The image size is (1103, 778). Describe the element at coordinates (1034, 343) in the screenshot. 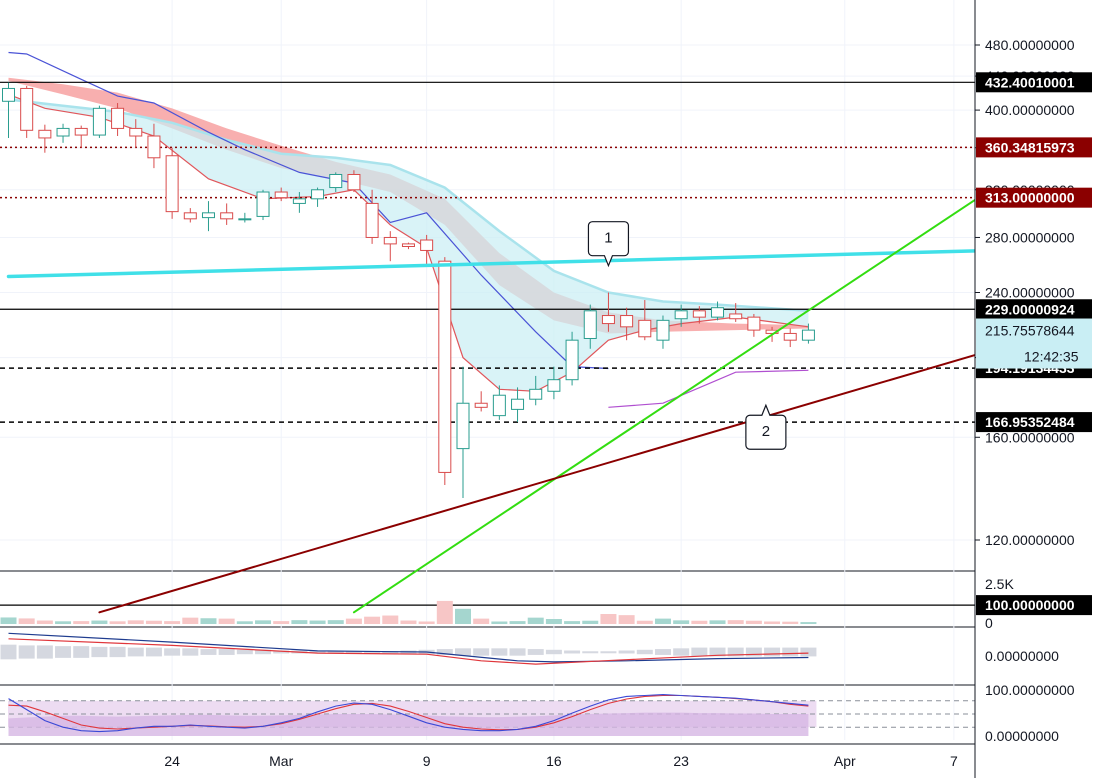

I see `last-price-tag` at that location.